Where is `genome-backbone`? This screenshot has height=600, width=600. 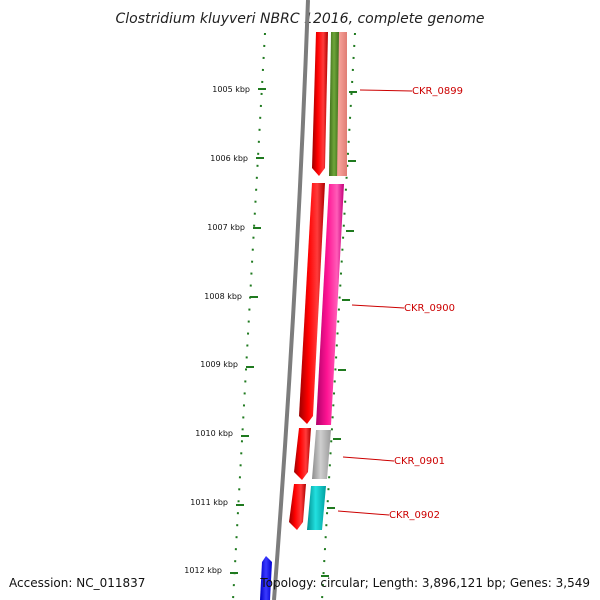
genome-backbone is located at coordinates (291, 300).